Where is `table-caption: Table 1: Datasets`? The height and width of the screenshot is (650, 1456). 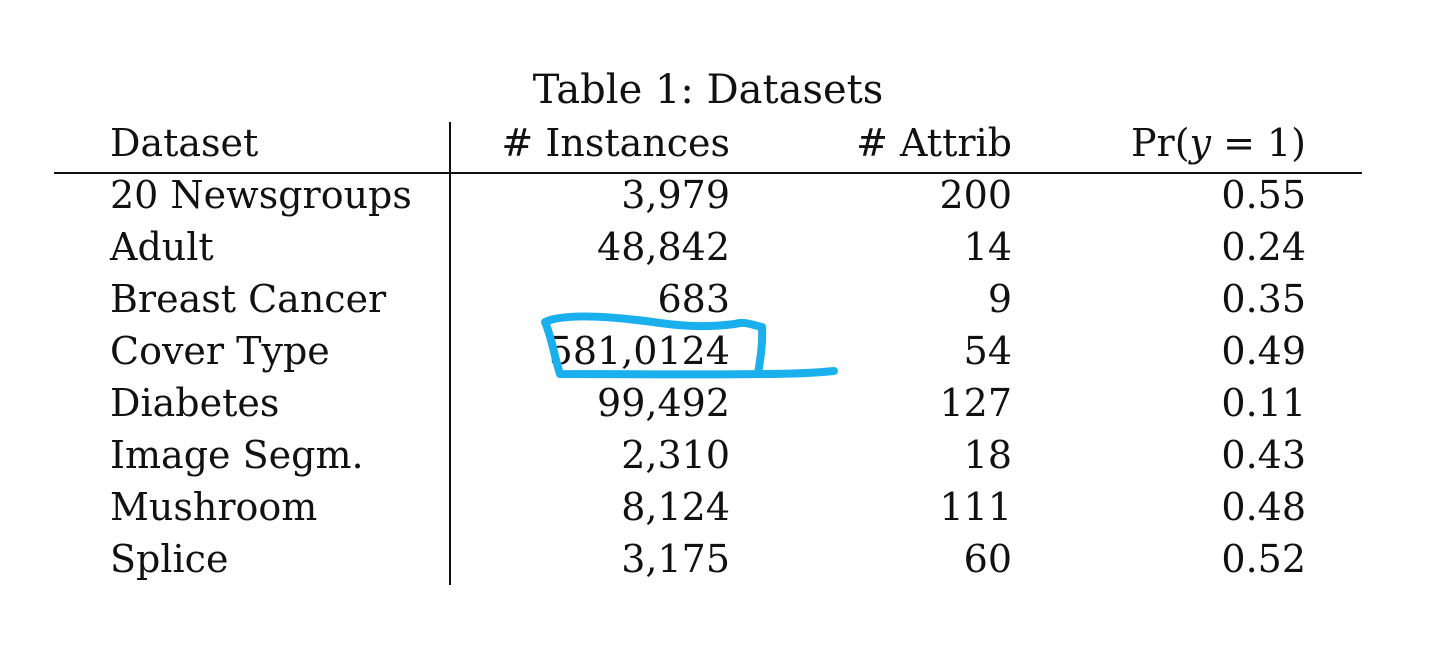
table-caption: Table 1: Datasets is located at coordinates (708, 90).